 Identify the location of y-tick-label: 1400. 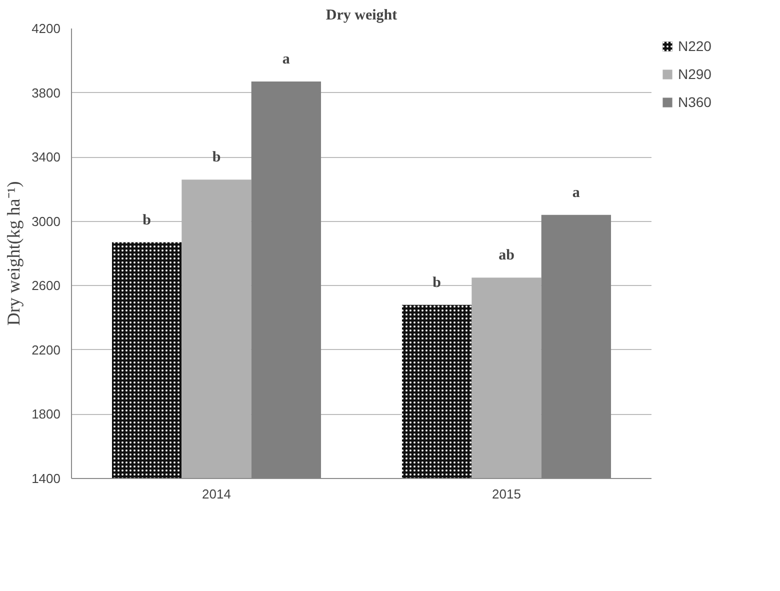
(46, 478).